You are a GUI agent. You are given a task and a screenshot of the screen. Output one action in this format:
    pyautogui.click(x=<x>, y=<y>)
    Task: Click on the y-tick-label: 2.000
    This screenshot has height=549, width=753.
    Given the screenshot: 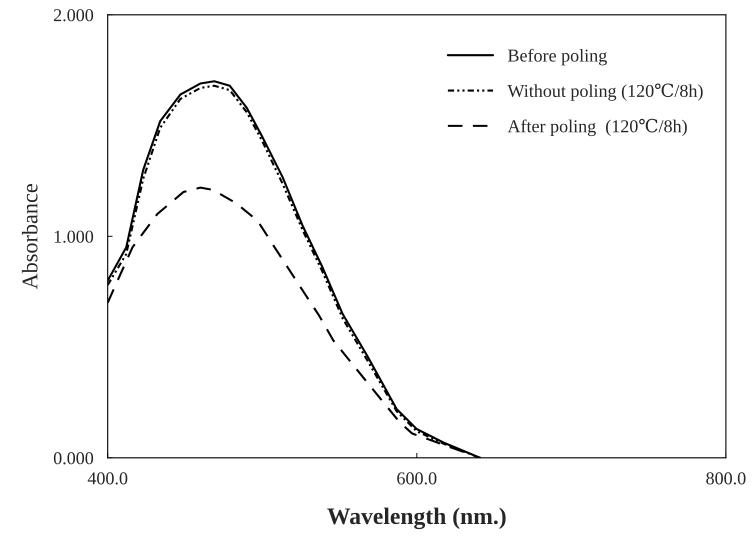 What is the action you would take?
    pyautogui.click(x=74, y=15)
    